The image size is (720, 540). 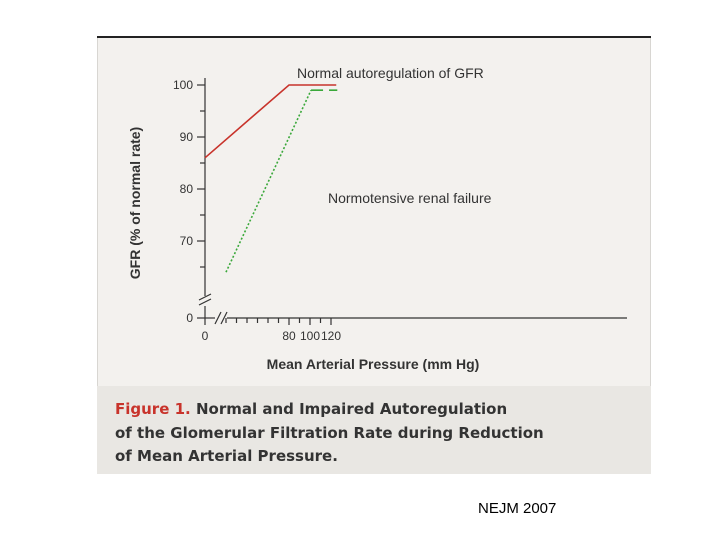 What do you see at coordinates (374, 37) in the screenshot?
I see `top-rule` at bounding box center [374, 37].